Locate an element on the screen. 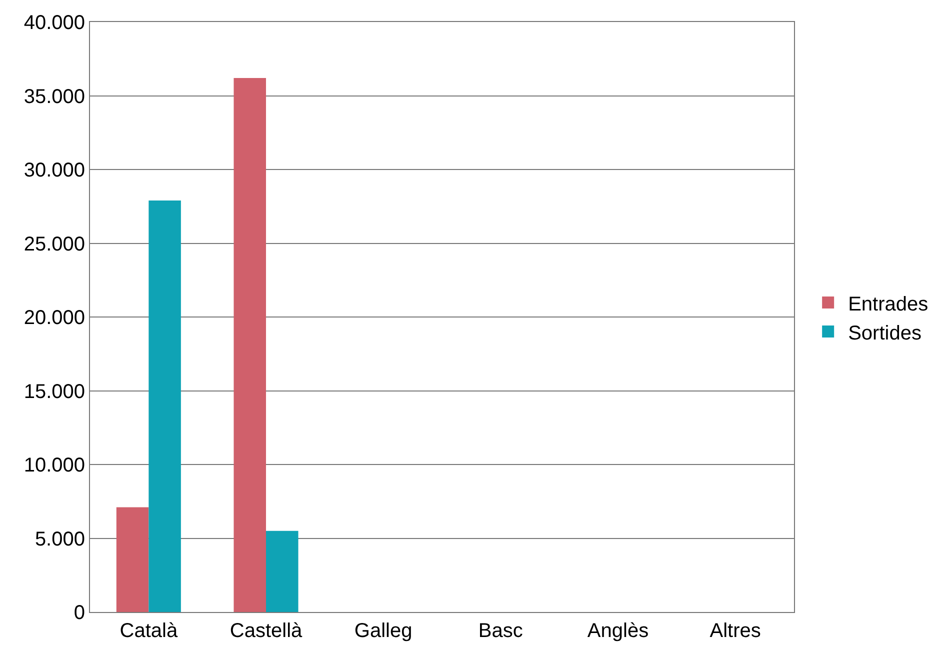 The width and height of the screenshot is (946, 662). y-tick-label: 35.000 is located at coordinates (54, 97).